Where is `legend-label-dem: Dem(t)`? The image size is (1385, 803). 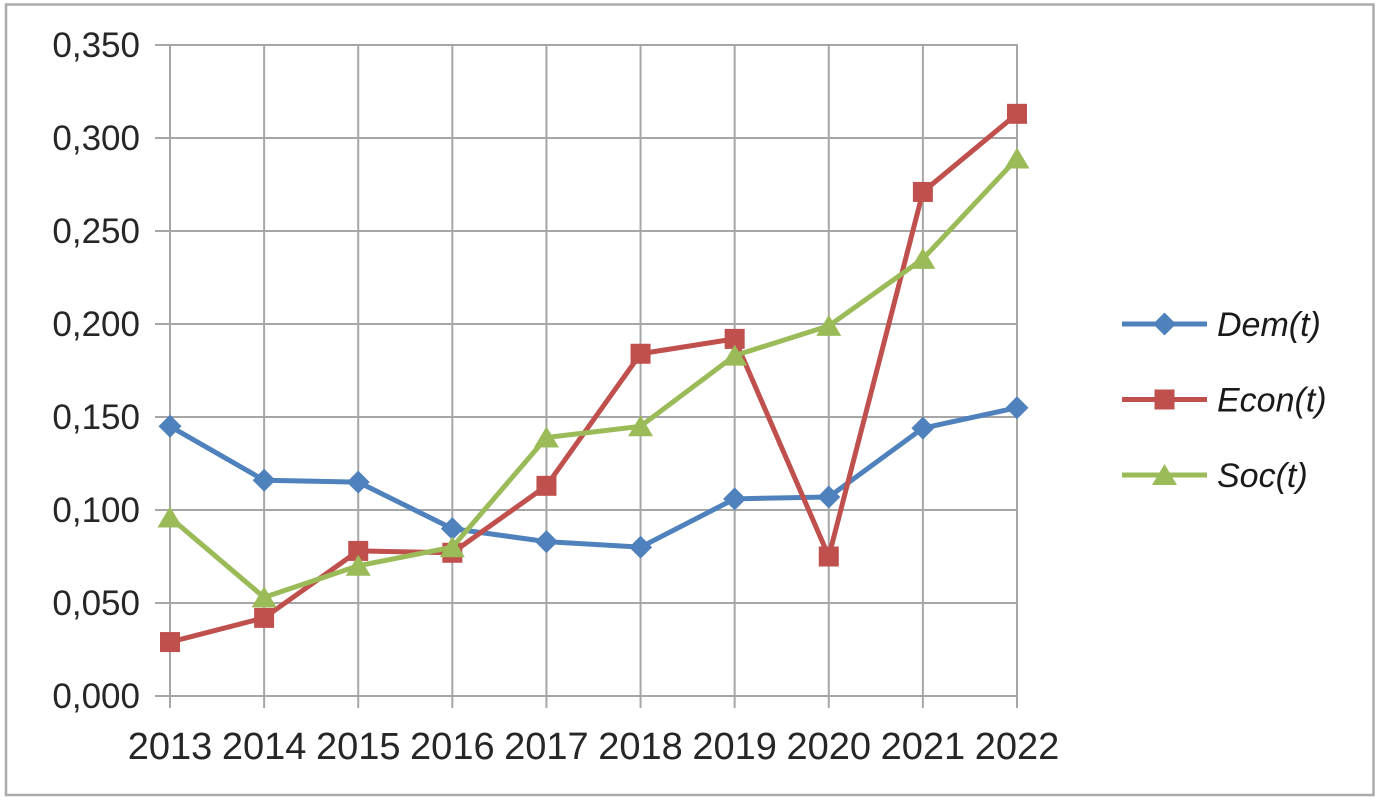 legend-label-dem: Dem(t) is located at coordinates (1269, 325).